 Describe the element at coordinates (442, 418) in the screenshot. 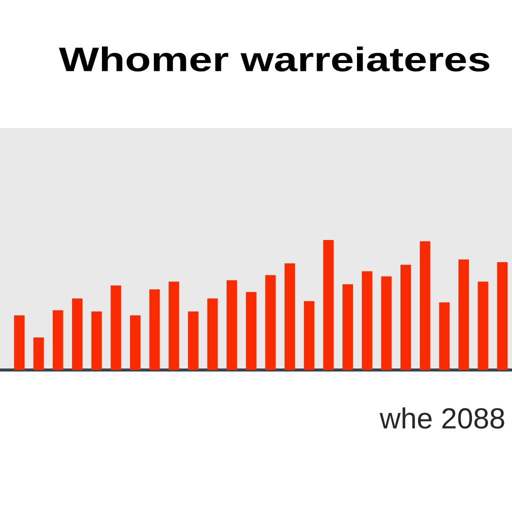

I see `text: whe 2088` at that location.